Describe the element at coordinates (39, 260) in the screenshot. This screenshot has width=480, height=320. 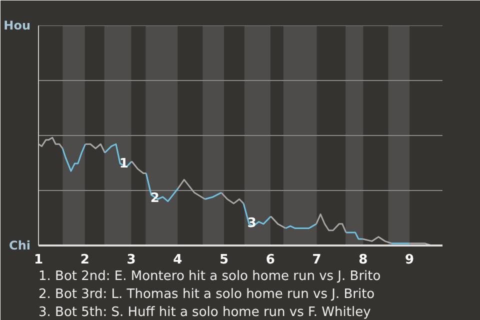
I see `x-tick-label: 1` at that location.